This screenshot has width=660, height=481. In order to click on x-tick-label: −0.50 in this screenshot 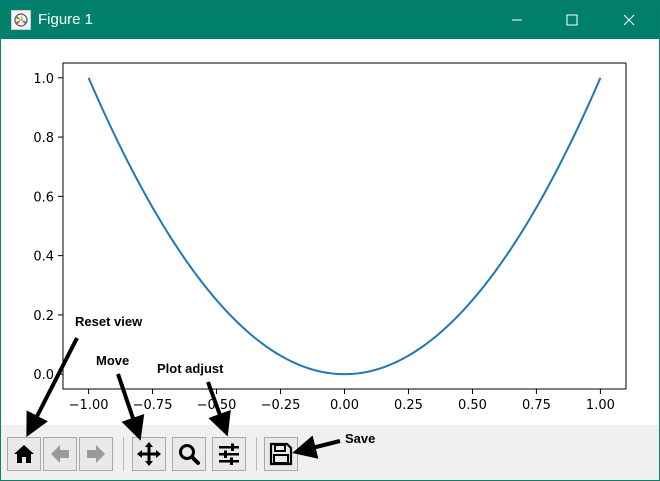, I will do `click(217, 405)`.